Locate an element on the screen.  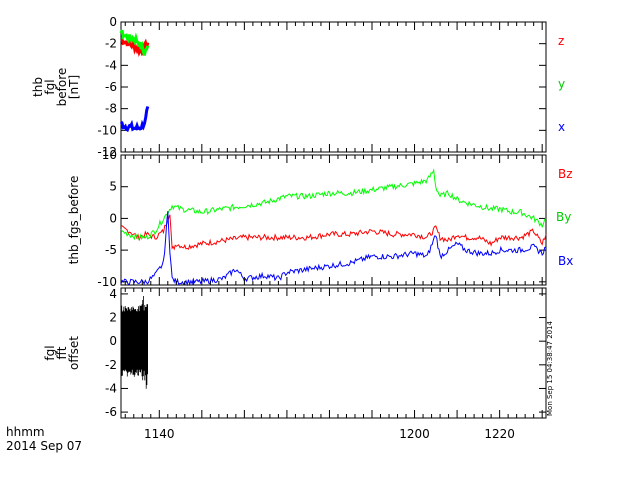
y-axis-label-line: offset is located at coordinates (74, 353).